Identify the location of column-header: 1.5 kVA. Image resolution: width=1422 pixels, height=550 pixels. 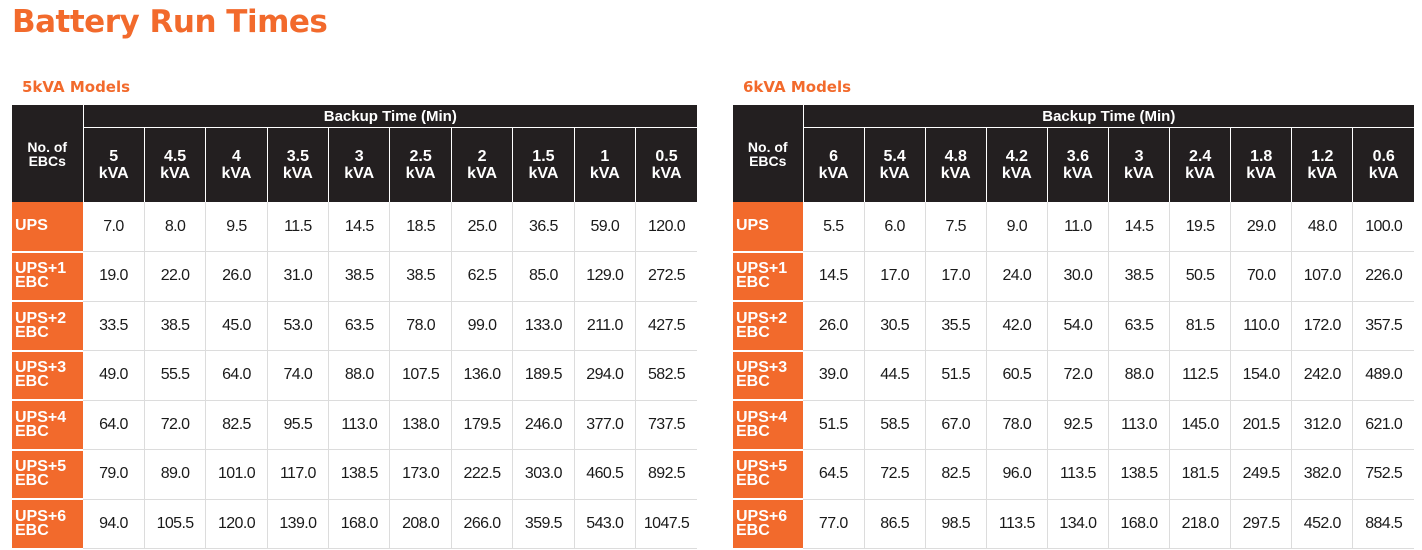
(543, 164).